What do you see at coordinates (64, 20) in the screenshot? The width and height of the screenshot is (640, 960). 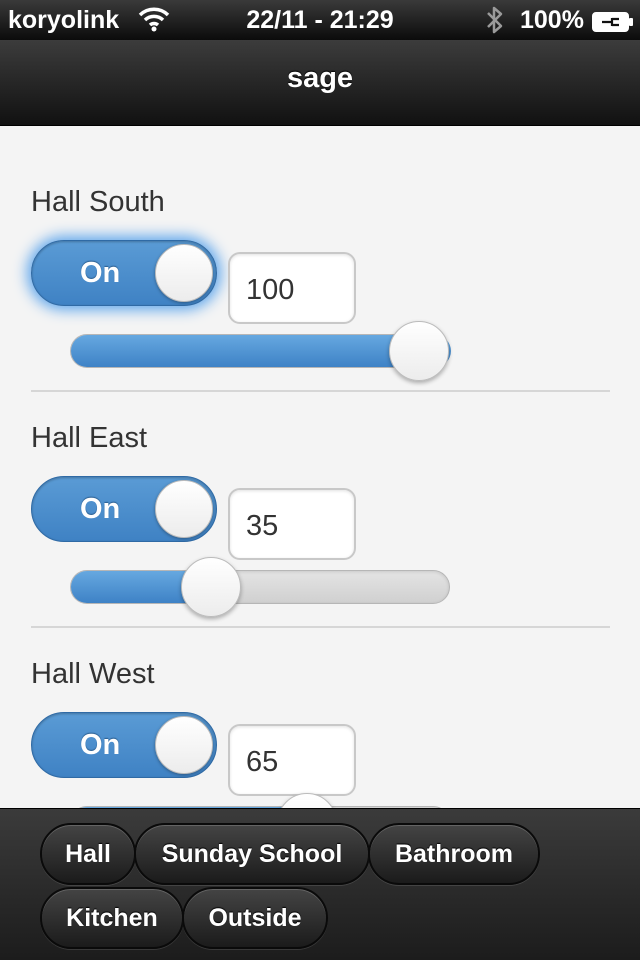 I see `carrier-name: koryolink` at bounding box center [64, 20].